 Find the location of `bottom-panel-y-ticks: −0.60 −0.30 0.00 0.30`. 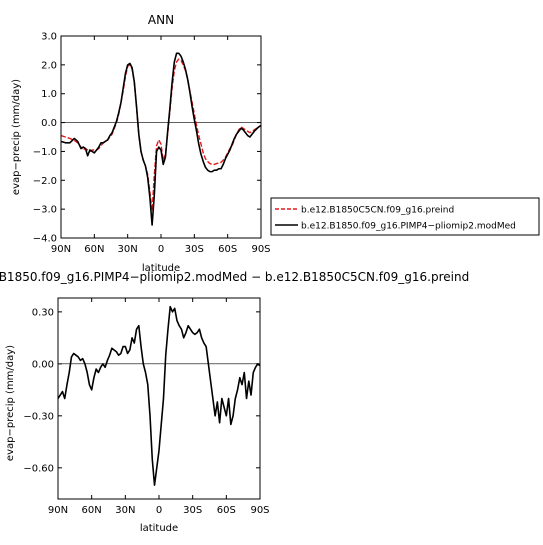

bottom-panel-y-ticks: −0.60 −0.30 0.00 0.30 is located at coordinates (141, 390).